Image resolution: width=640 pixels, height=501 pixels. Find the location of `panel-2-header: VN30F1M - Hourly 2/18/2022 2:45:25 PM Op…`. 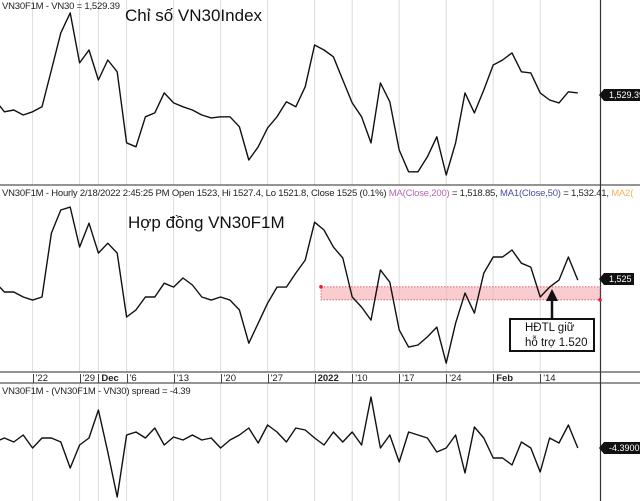

panel-2-header: VN30F1M - Hourly 2/18/2022 2:45:25 PM Op… is located at coordinates (317, 193).